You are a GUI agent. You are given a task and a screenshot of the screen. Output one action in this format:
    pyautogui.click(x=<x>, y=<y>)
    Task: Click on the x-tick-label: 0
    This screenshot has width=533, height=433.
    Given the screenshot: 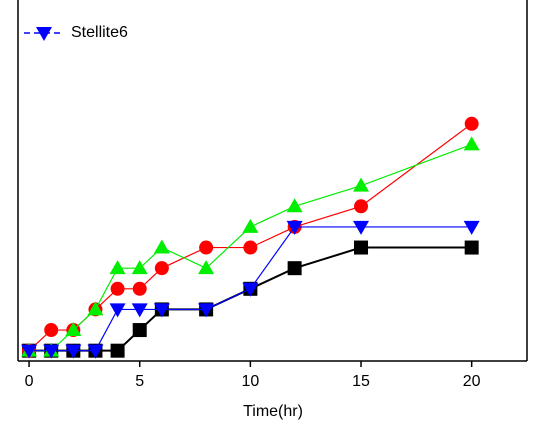 What is the action you would take?
    pyautogui.click(x=29, y=381)
    